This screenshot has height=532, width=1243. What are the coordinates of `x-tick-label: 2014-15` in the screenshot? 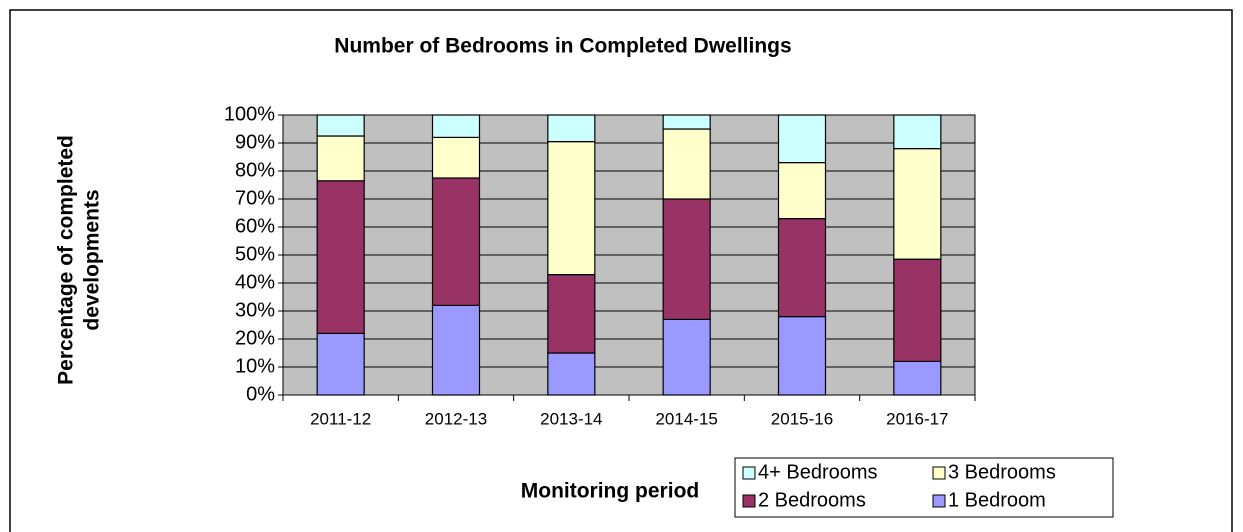 It's located at (686, 418).